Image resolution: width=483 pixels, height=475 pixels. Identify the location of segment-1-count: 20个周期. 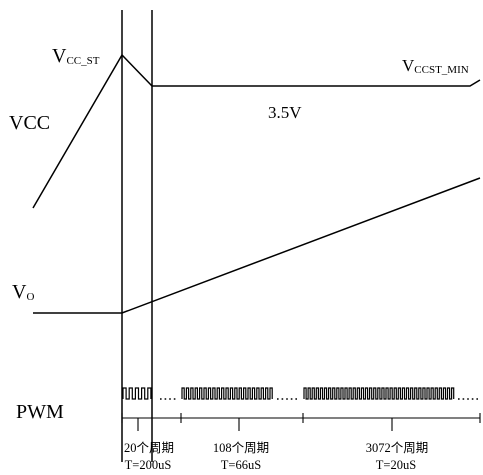
(149, 448).